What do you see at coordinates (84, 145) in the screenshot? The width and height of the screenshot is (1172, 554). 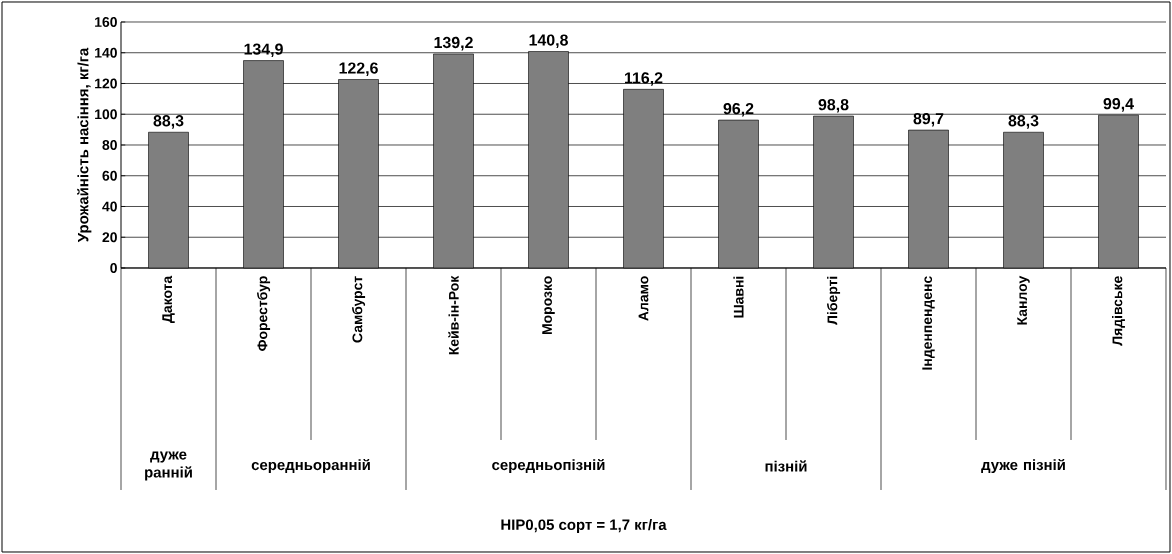 I see `y-axis-title: Урожайність насіння, кг/га` at bounding box center [84, 145].